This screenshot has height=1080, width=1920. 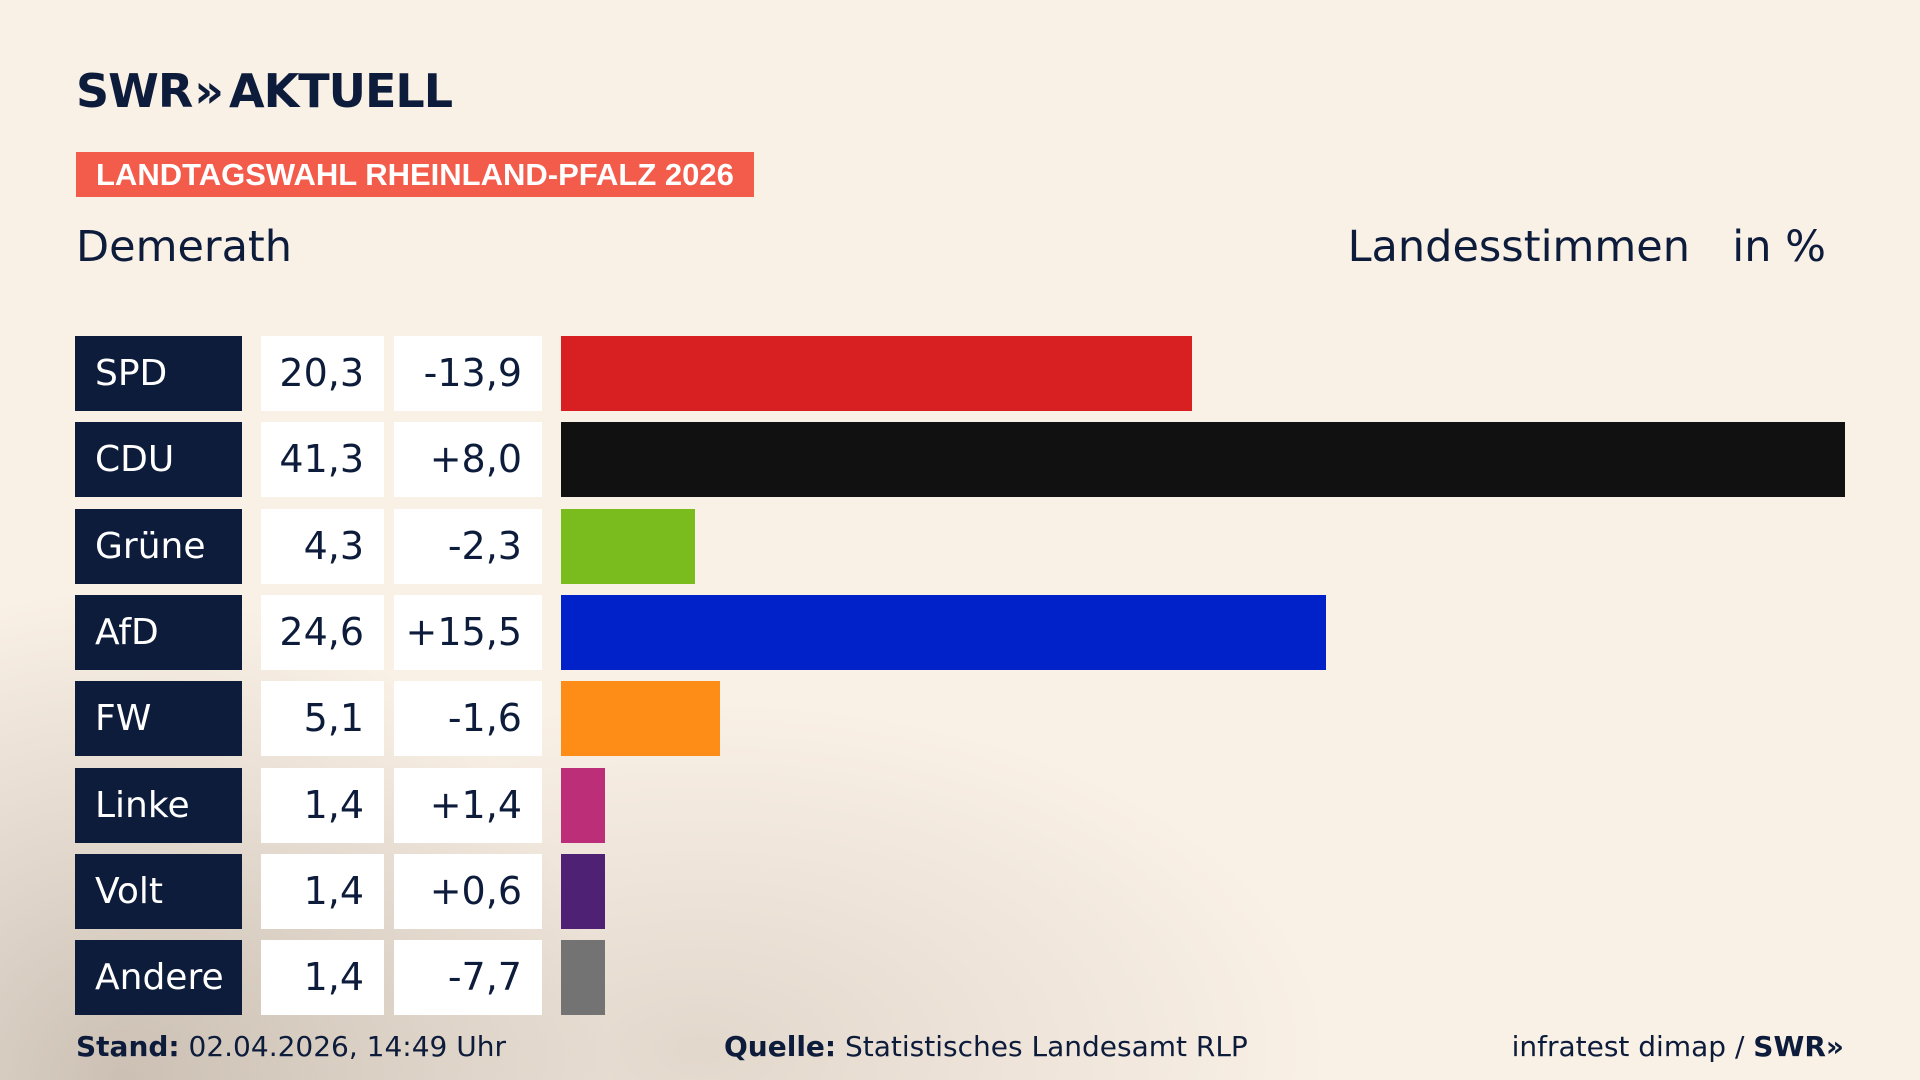 I want to click on vote-share-label: 24,6, so click(x=322, y=632).